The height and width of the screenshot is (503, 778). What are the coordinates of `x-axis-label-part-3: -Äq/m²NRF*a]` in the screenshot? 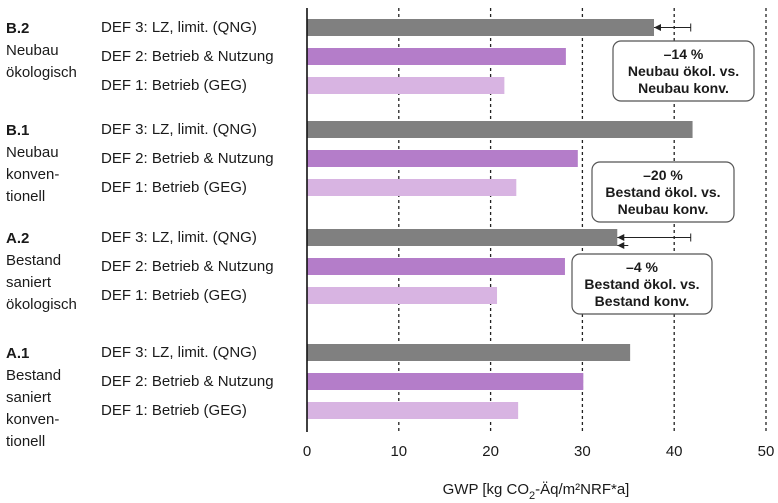 It's located at (582, 489).